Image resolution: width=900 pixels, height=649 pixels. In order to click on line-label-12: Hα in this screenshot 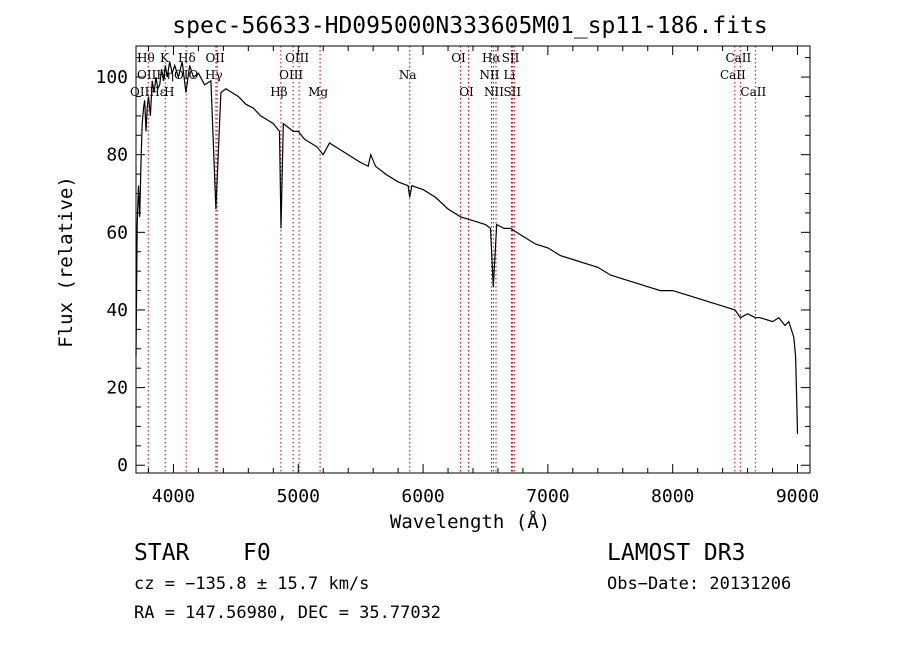, I will do `click(491, 58)`.